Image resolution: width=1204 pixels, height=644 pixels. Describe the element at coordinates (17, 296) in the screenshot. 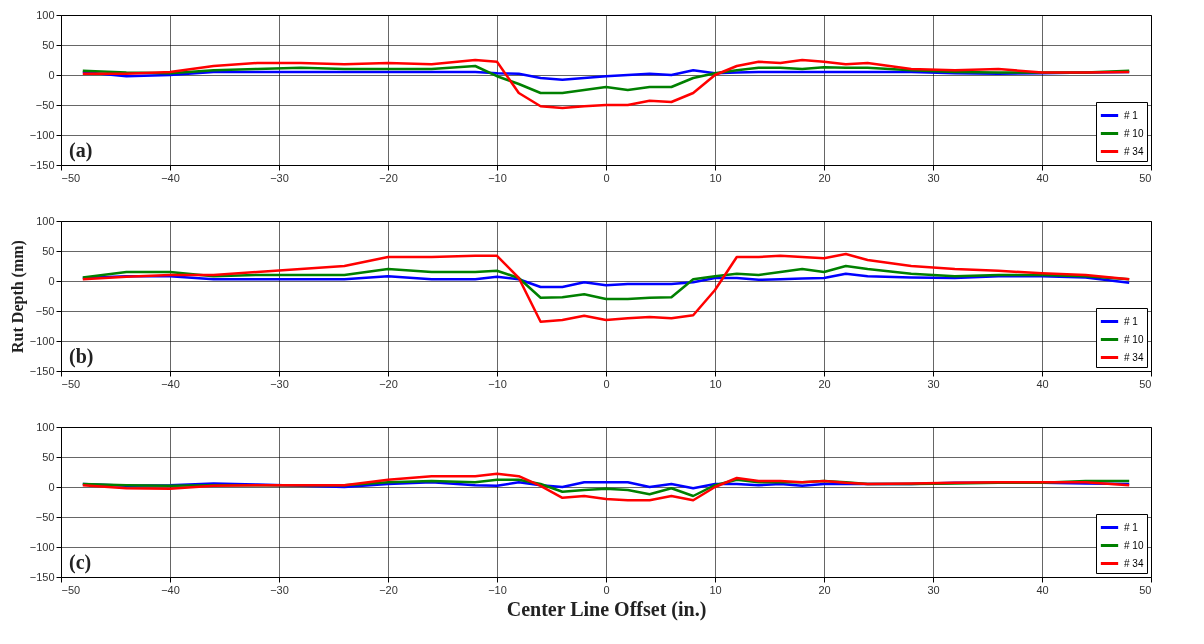

I see `y-axis-title: Rut Depth (mm)` at that location.